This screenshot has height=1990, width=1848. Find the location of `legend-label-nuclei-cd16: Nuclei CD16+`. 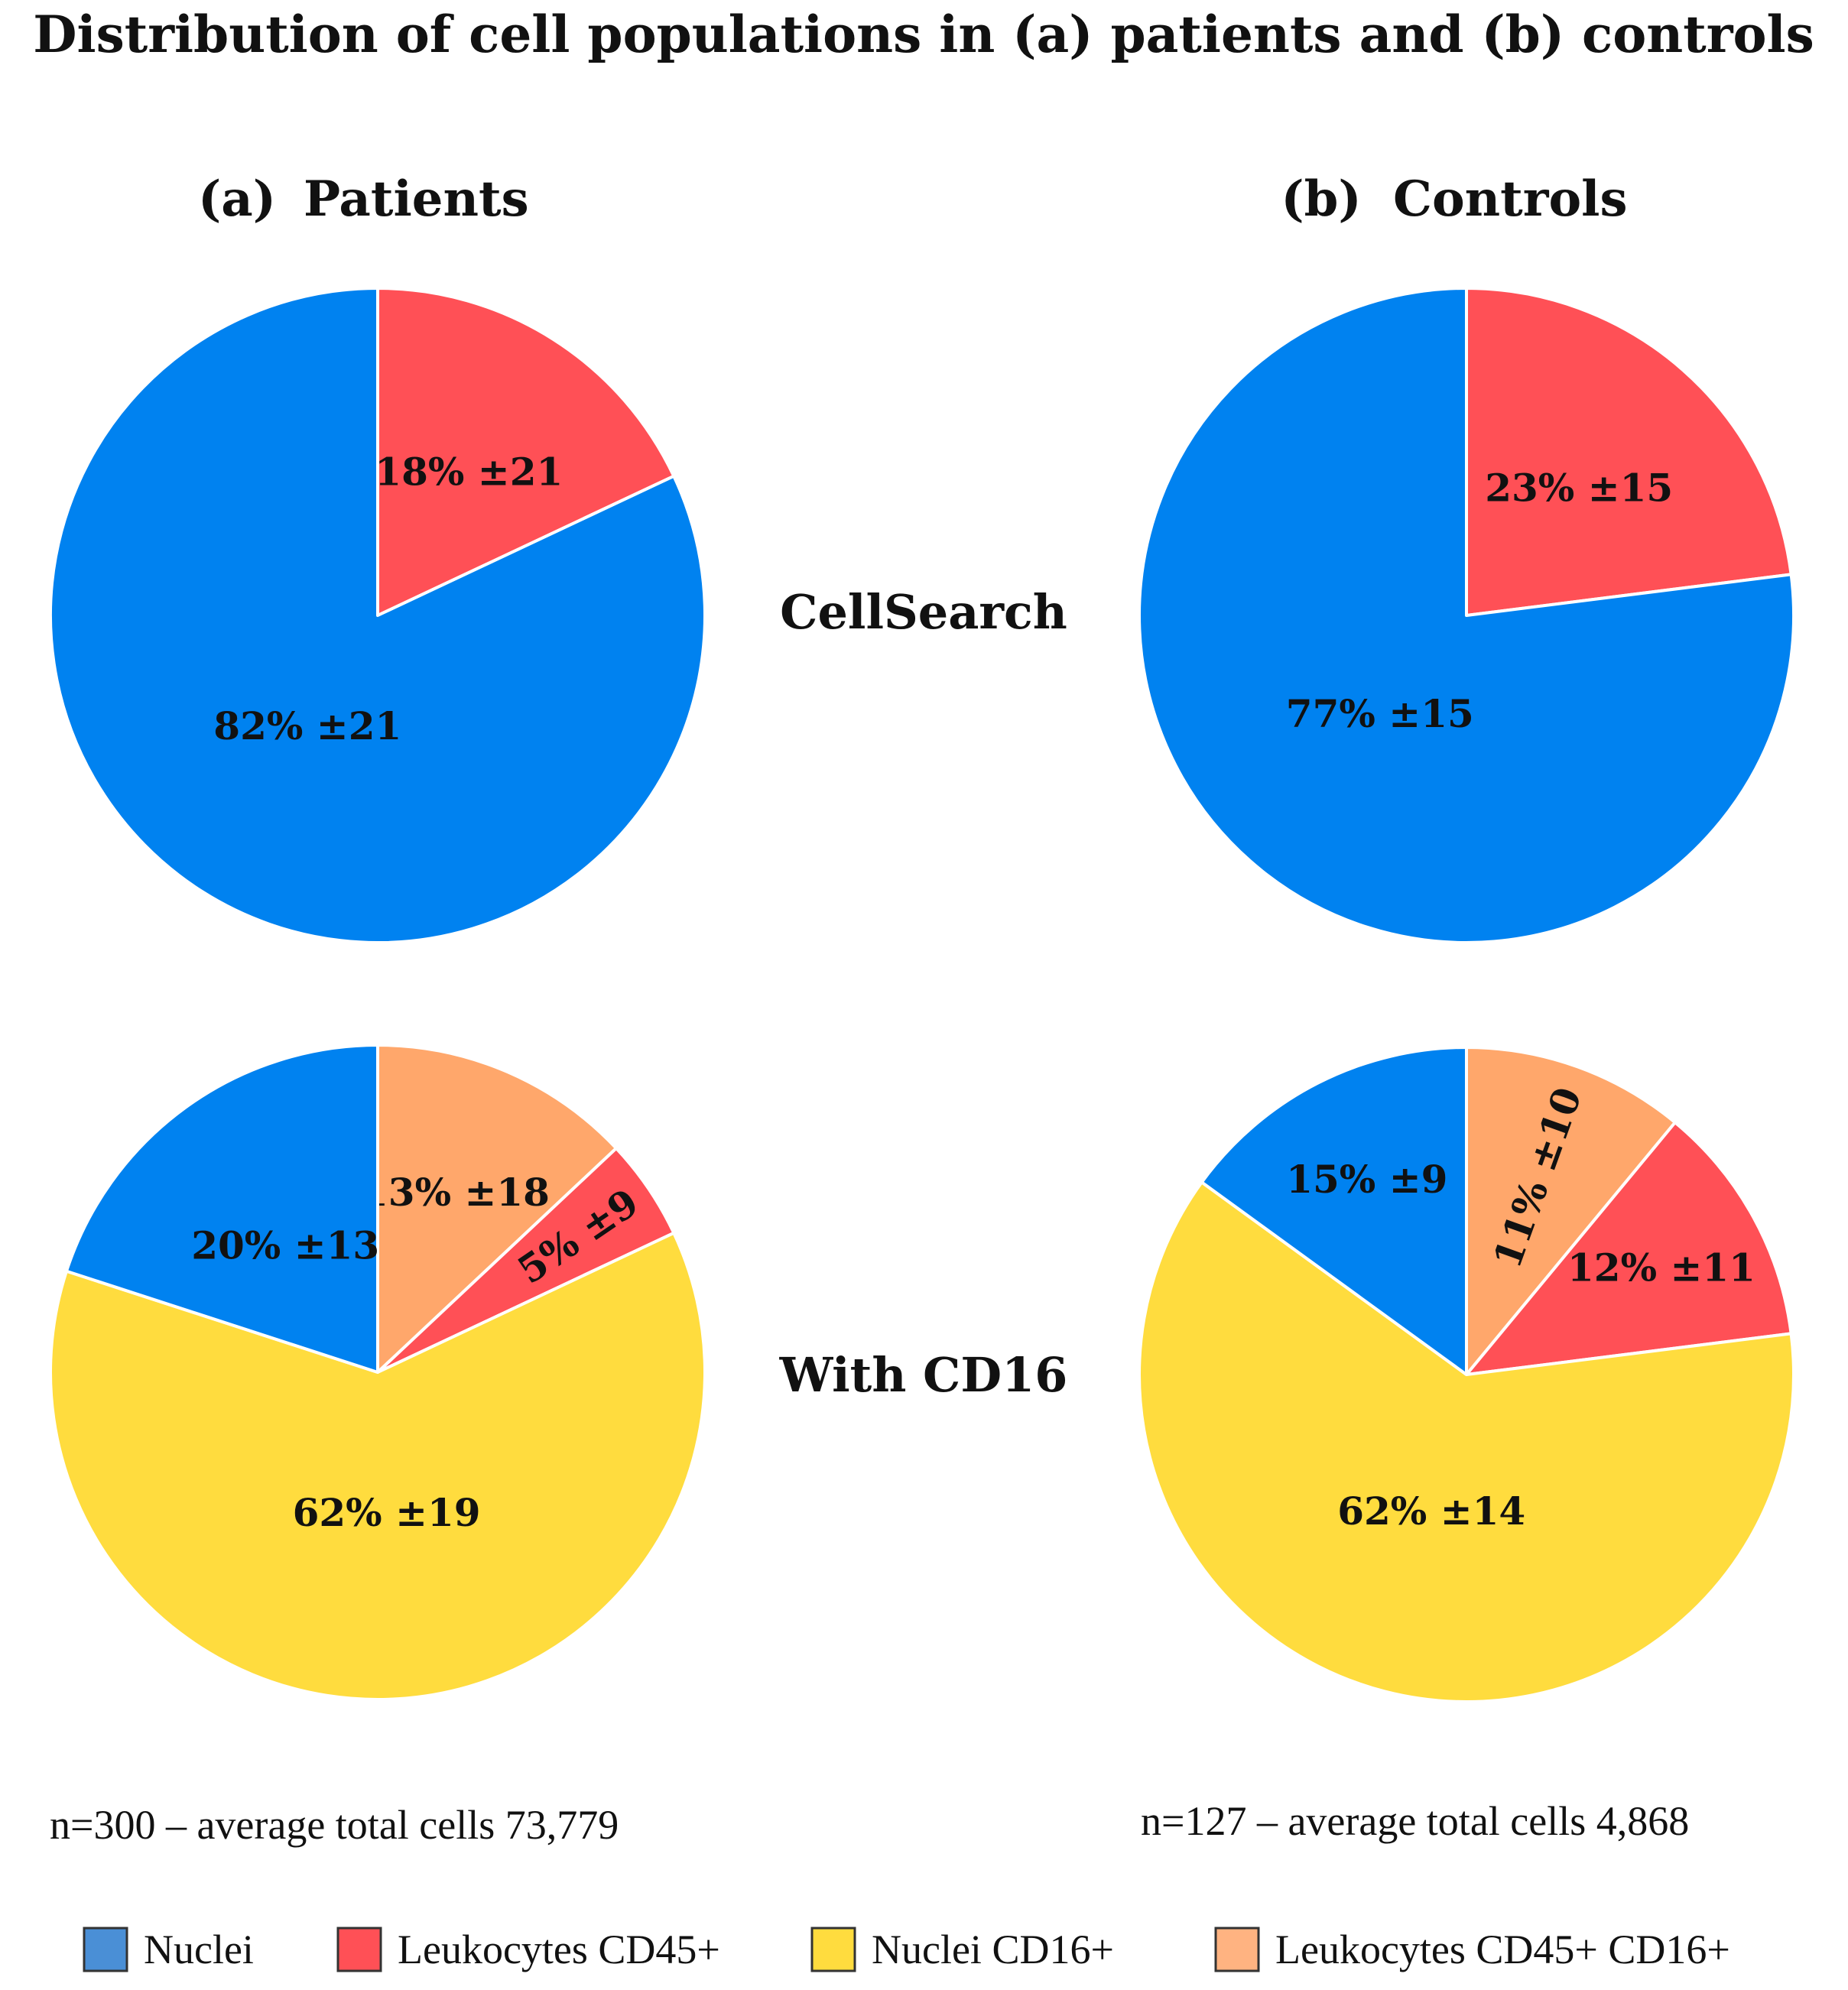

legend-label-nuclei-cd16: Nuclei CD16+ is located at coordinates (993, 1949).